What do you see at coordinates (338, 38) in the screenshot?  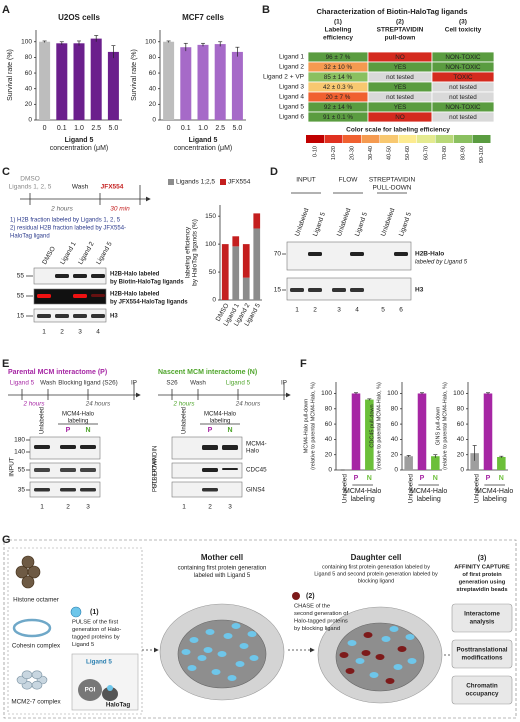 I see `column-header: efficiency` at bounding box center [338, 38].